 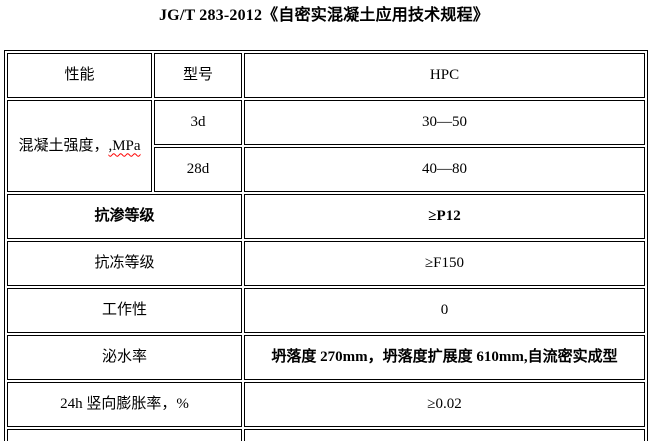 What do you see at coordinates (124, 310) in the screenshot?
I see `cell-workability-label: 工作性` at bounding box center [124, 310].